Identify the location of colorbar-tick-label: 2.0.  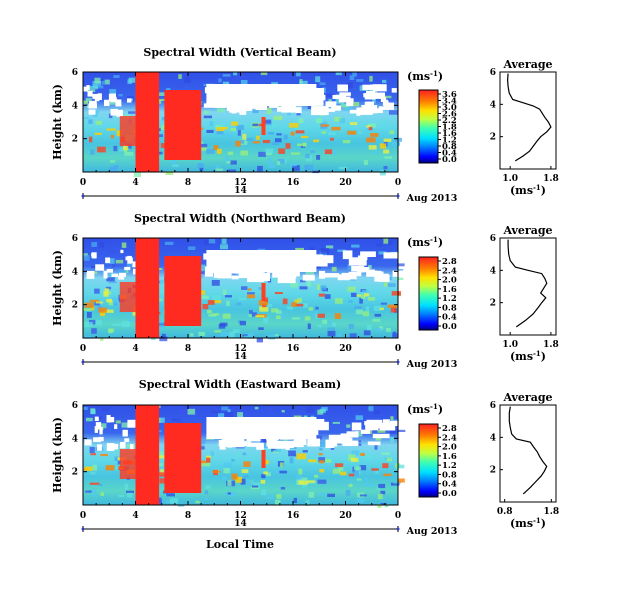
(449, 448).